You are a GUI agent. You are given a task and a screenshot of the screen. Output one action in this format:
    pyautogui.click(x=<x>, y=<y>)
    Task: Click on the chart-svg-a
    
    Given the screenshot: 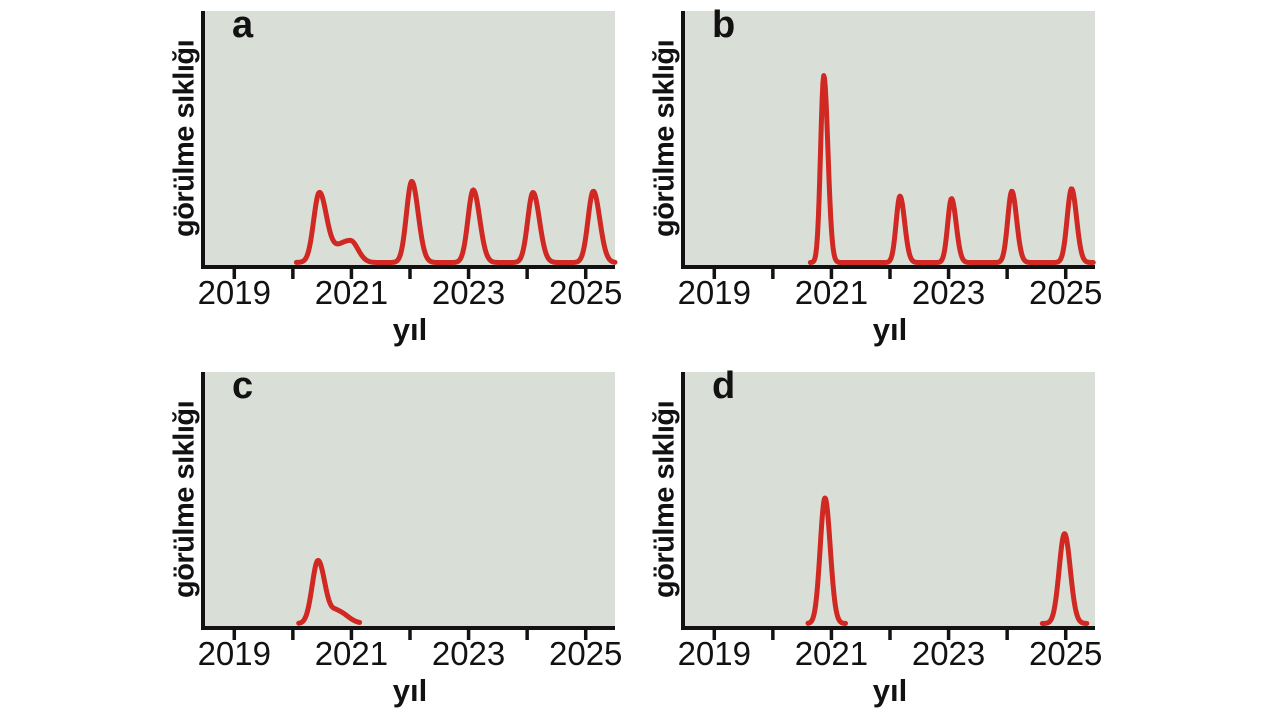 What is the action you would take?
    pyautogui.click(x=409, y=145)
    